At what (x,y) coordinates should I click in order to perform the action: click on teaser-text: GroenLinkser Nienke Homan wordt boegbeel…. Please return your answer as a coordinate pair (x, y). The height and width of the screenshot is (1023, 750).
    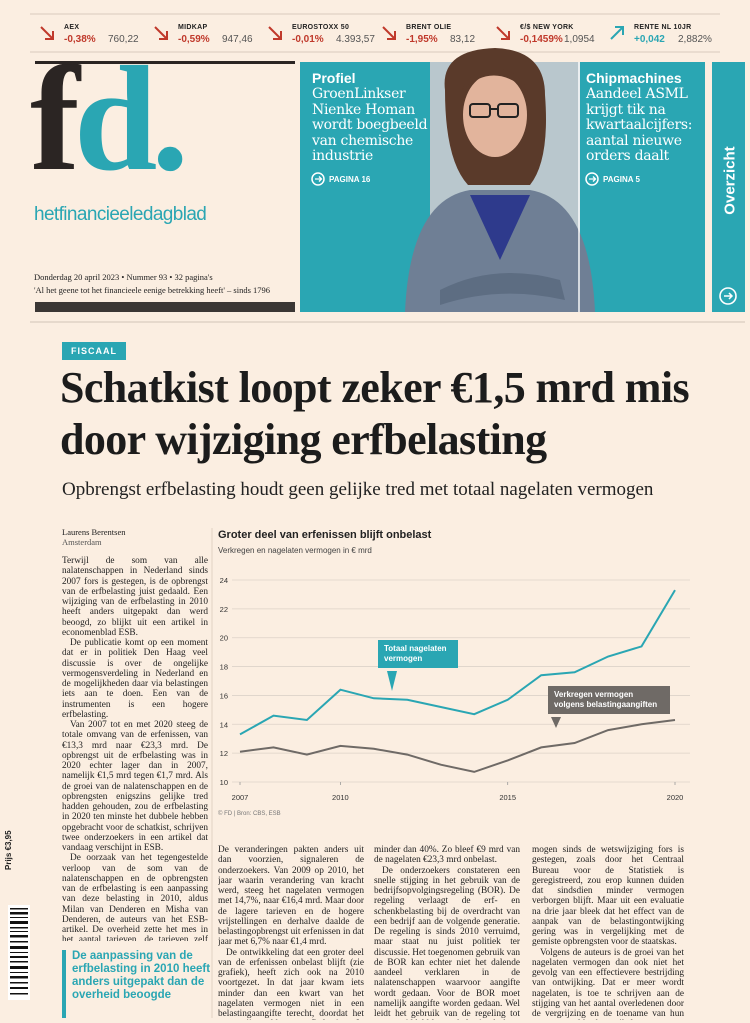
    Looking at the image, I should click on (370, 125).